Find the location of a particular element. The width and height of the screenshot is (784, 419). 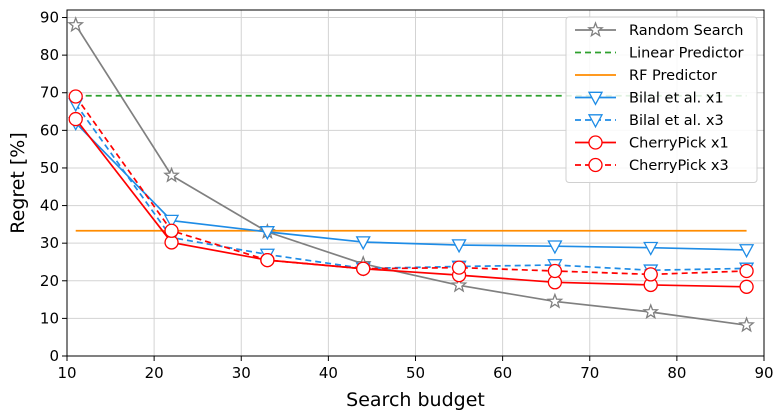

legend-label: CherryPick x3 is located at coordinates (679, 166).